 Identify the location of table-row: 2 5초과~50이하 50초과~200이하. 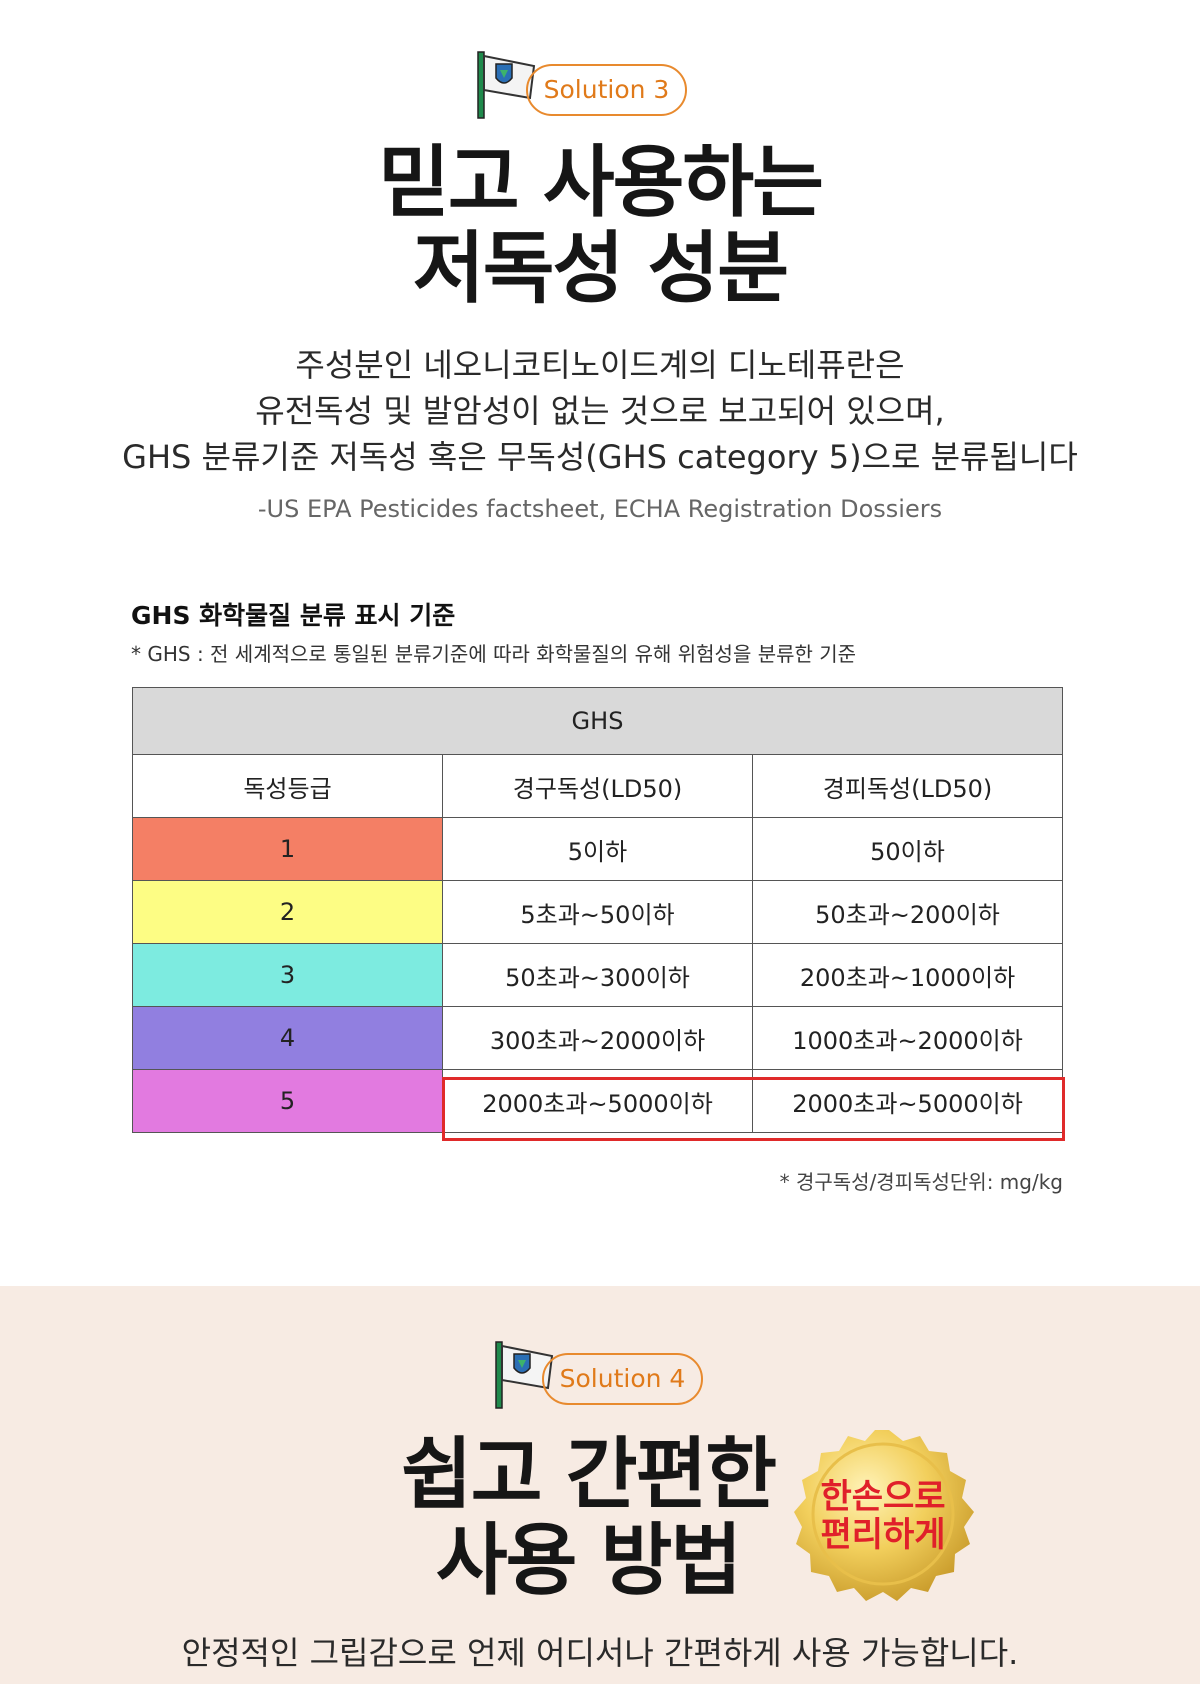
(597, 912).